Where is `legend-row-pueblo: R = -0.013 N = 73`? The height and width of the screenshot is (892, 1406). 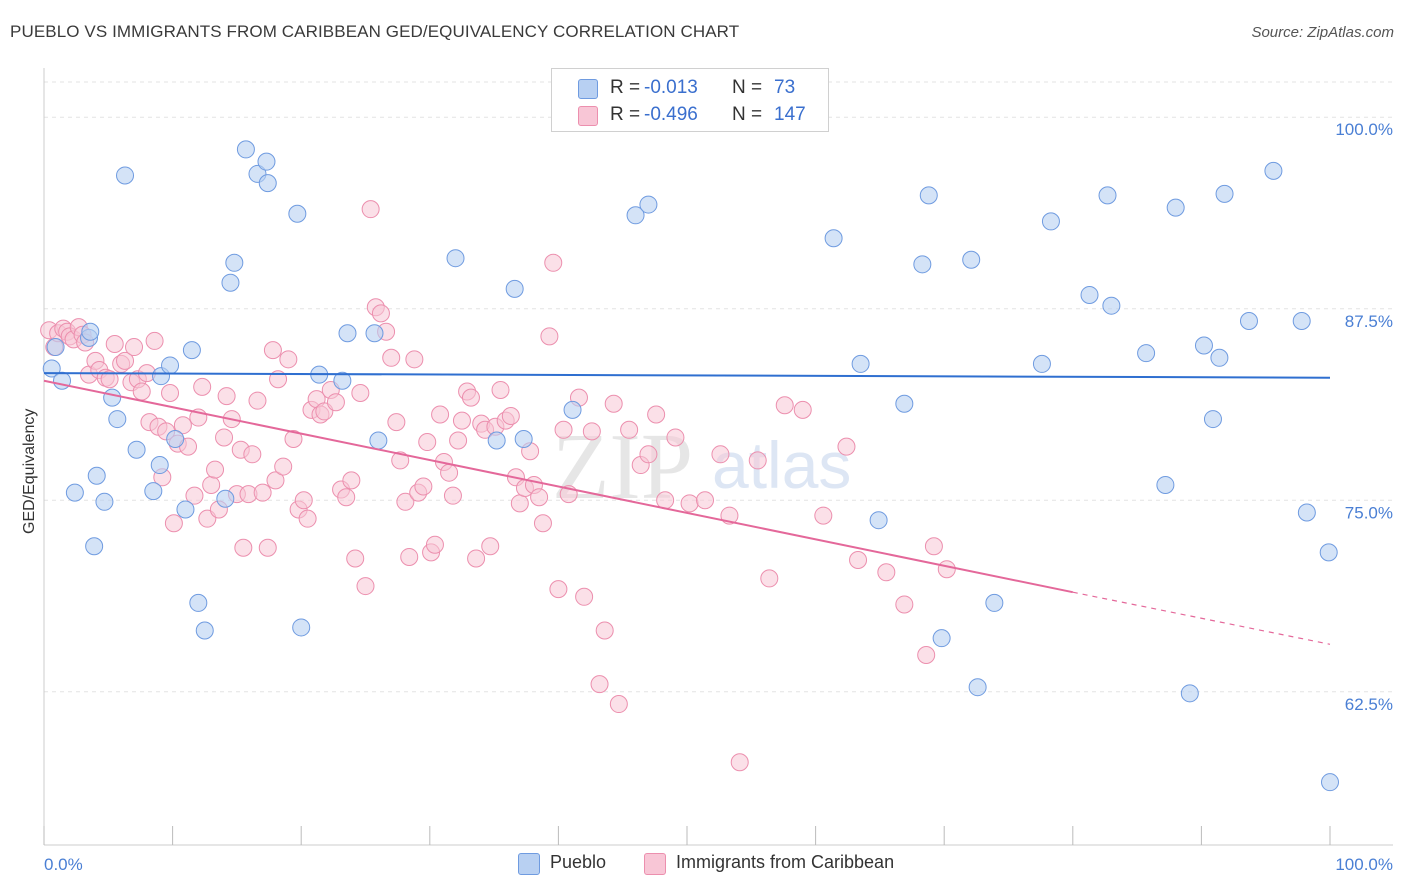 legend-row-pueblo: R = -0.013 N = 73 is located at coordinates (690, 88).